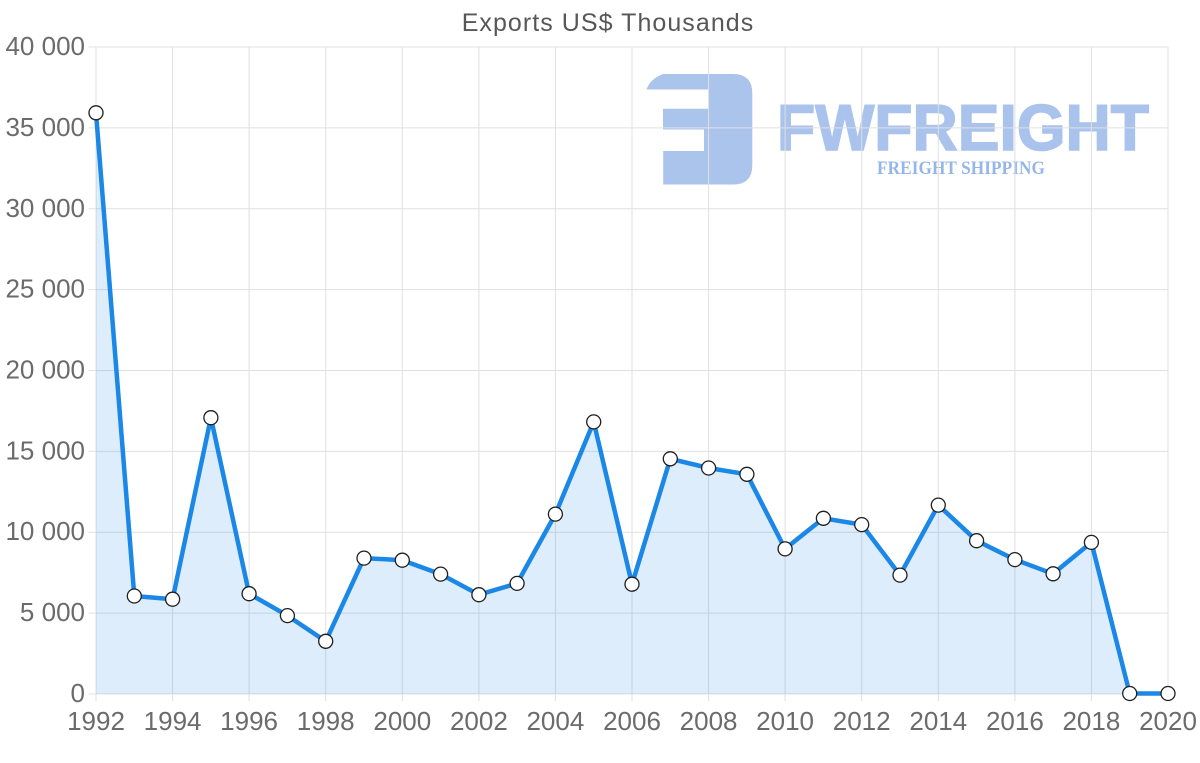 Image resolution: width=1200 pixels, height=763 pixels. Describe the element at coordinates (402, 721) in the screenshot. I see `svg-text: 2000` at that location.